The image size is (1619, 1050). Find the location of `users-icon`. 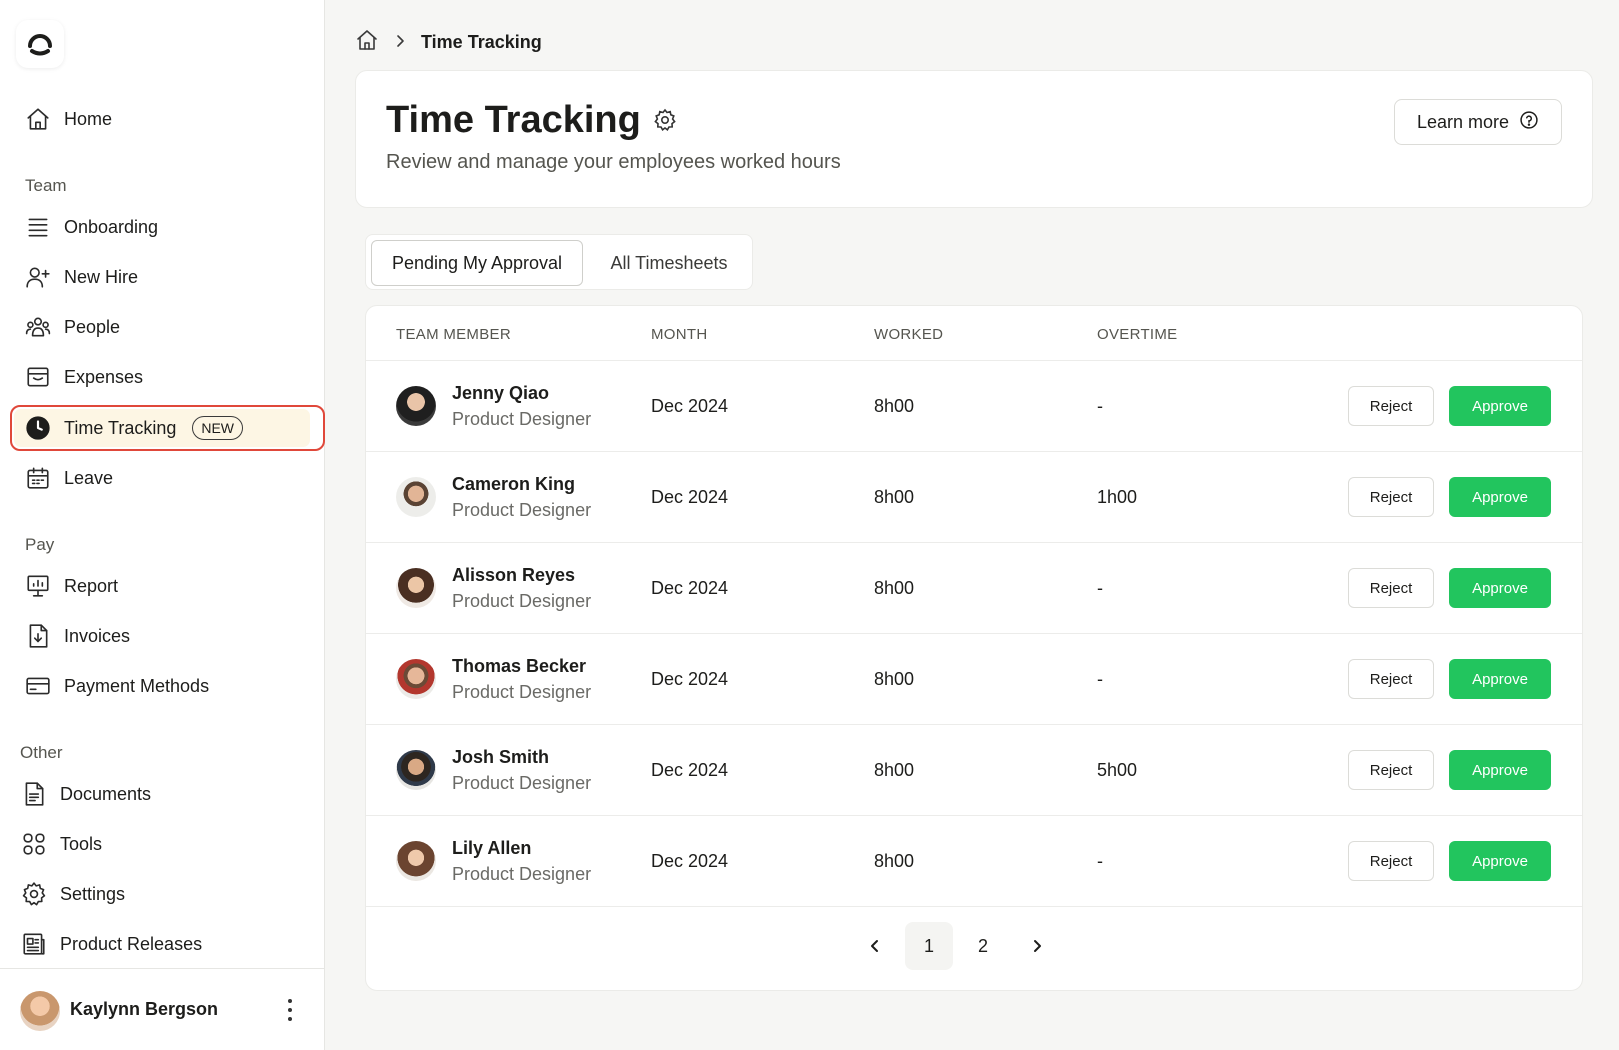

users-icon is located at coordinates (38, 327).